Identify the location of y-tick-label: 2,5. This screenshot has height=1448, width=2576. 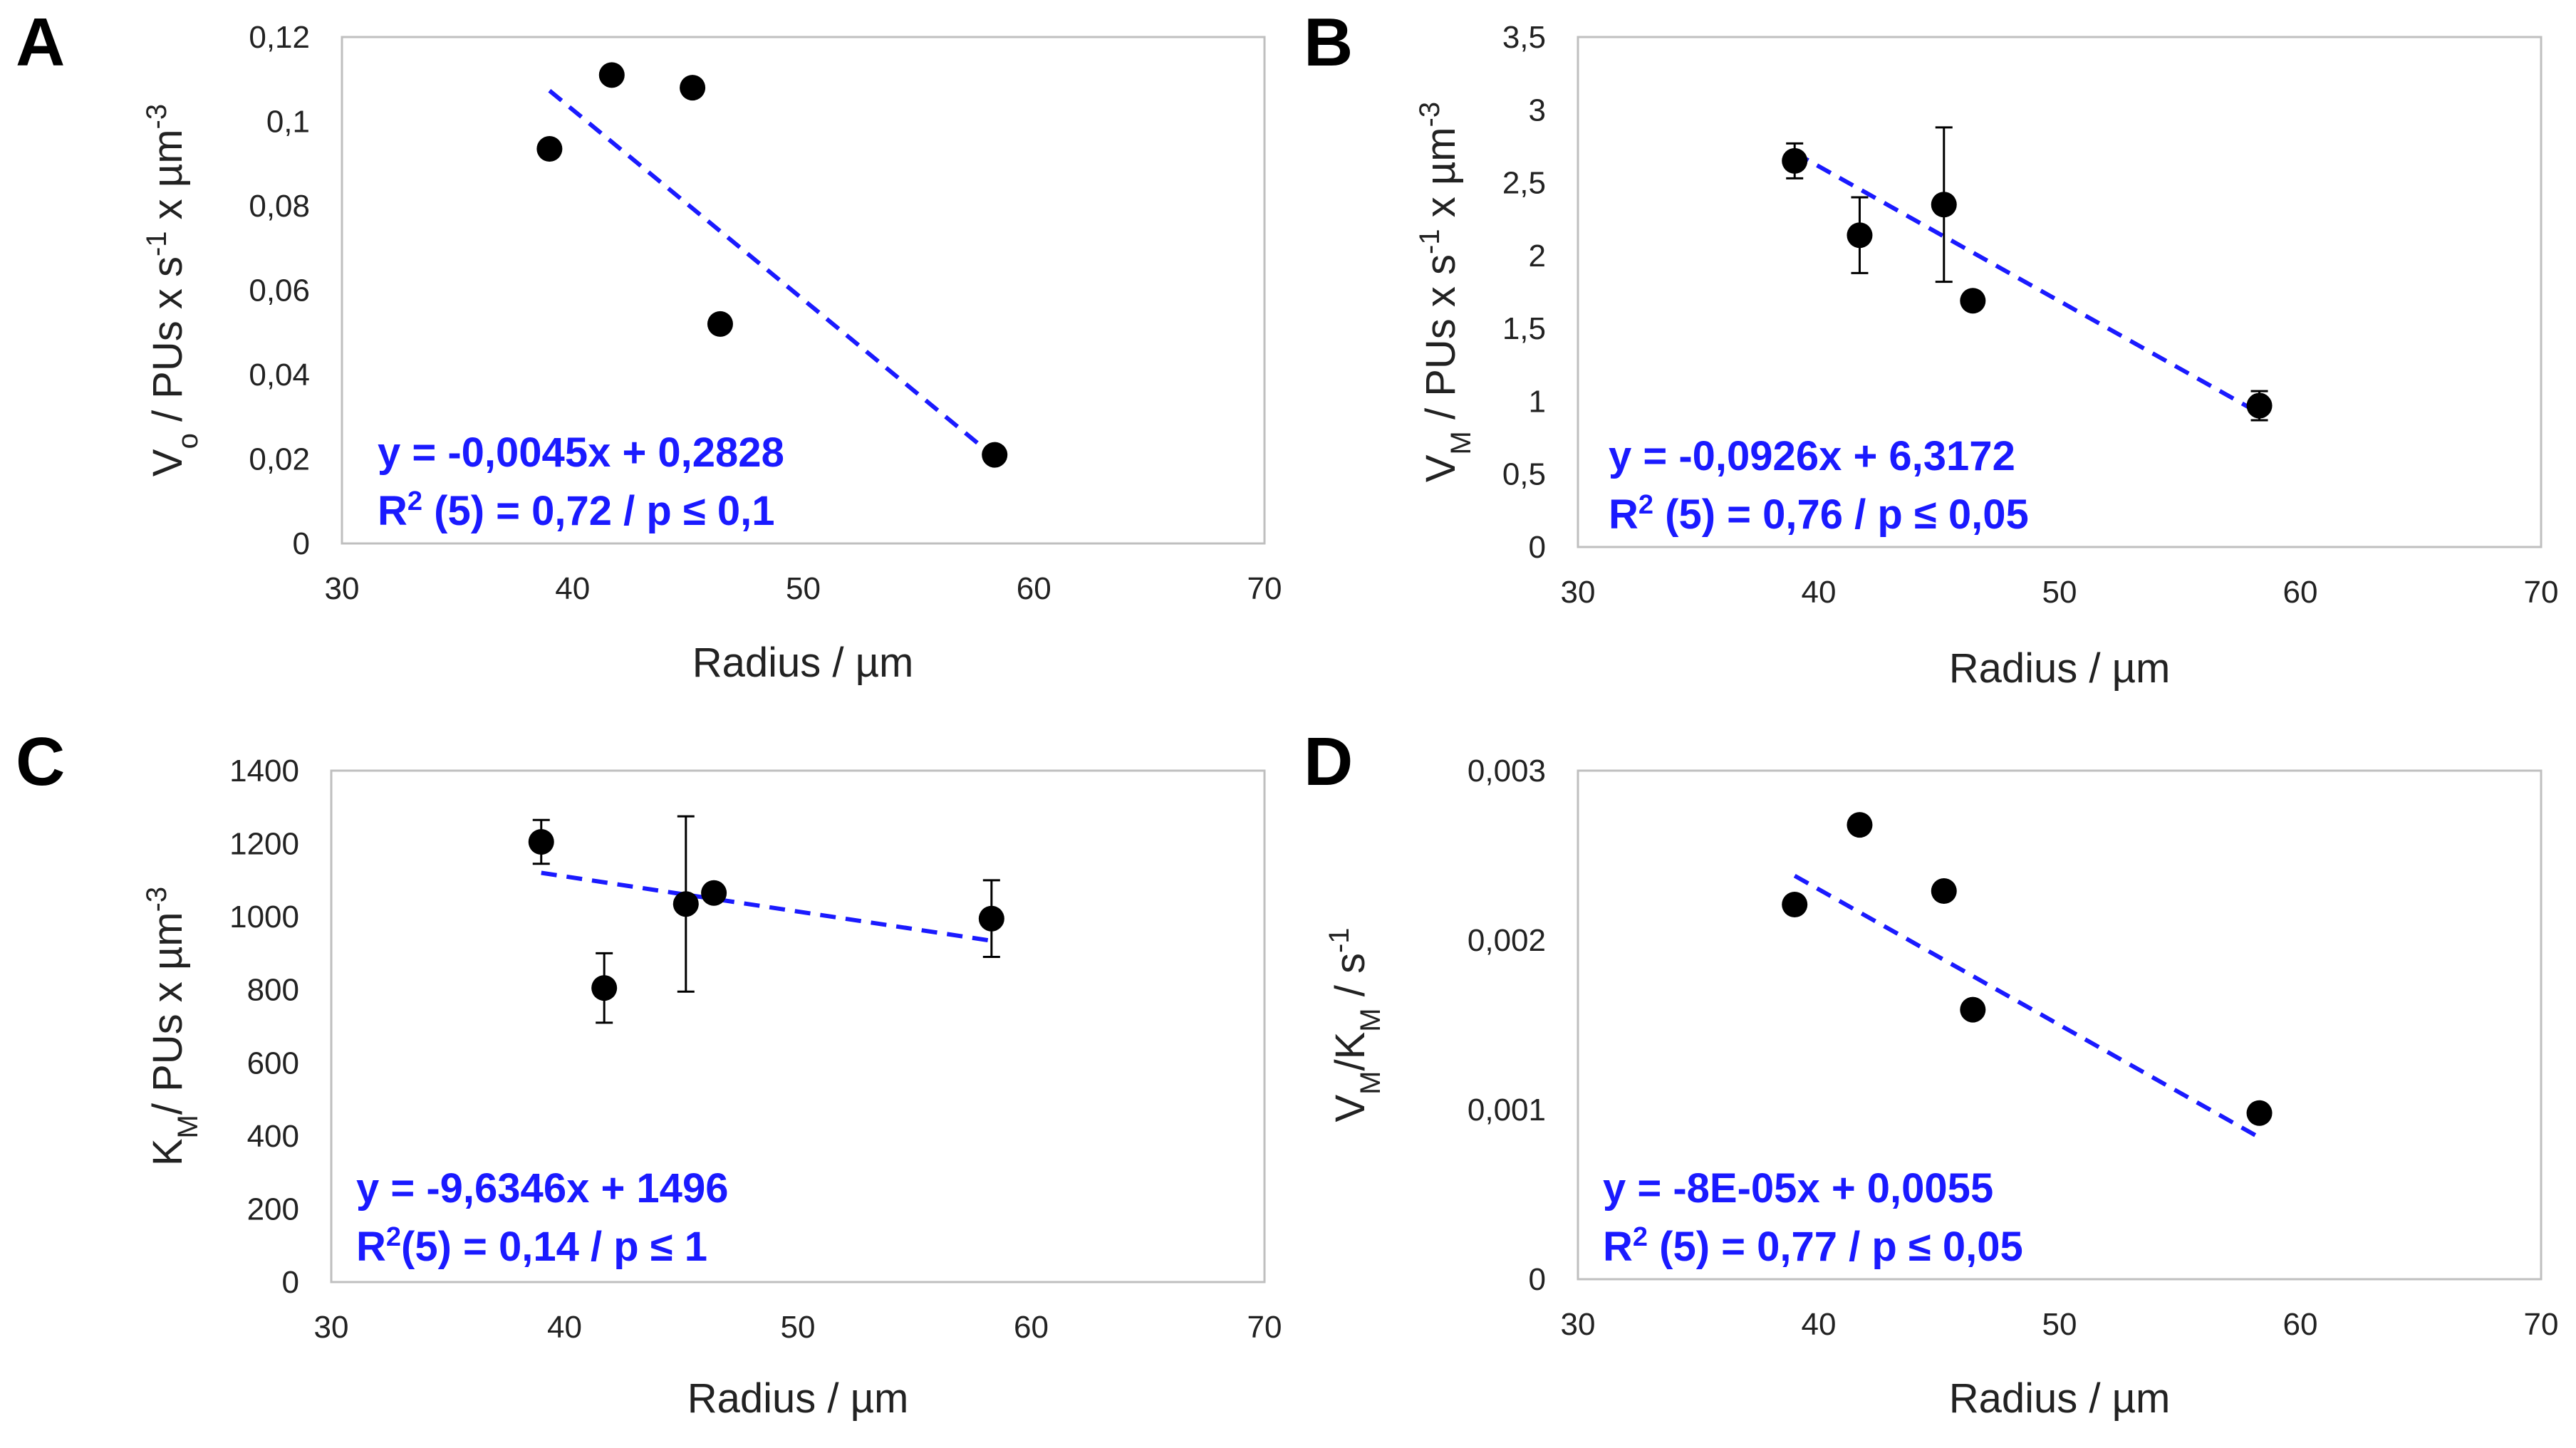
(1524, 183).